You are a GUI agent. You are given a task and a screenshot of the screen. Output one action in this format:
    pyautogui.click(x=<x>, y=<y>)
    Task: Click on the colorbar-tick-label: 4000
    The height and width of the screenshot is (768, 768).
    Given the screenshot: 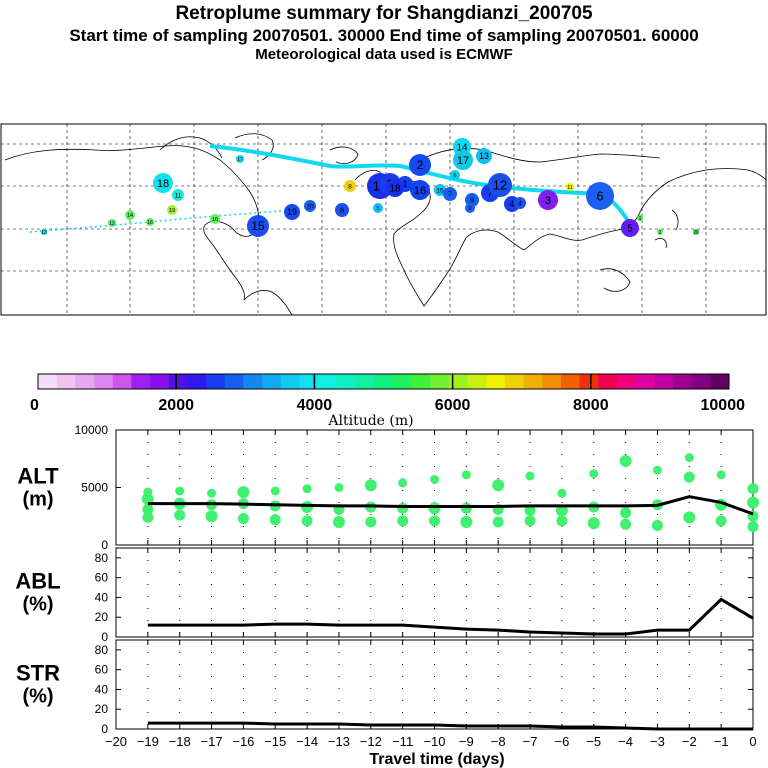 What is the action you would take?
    pyautogui.click(x=315, y=405)
    